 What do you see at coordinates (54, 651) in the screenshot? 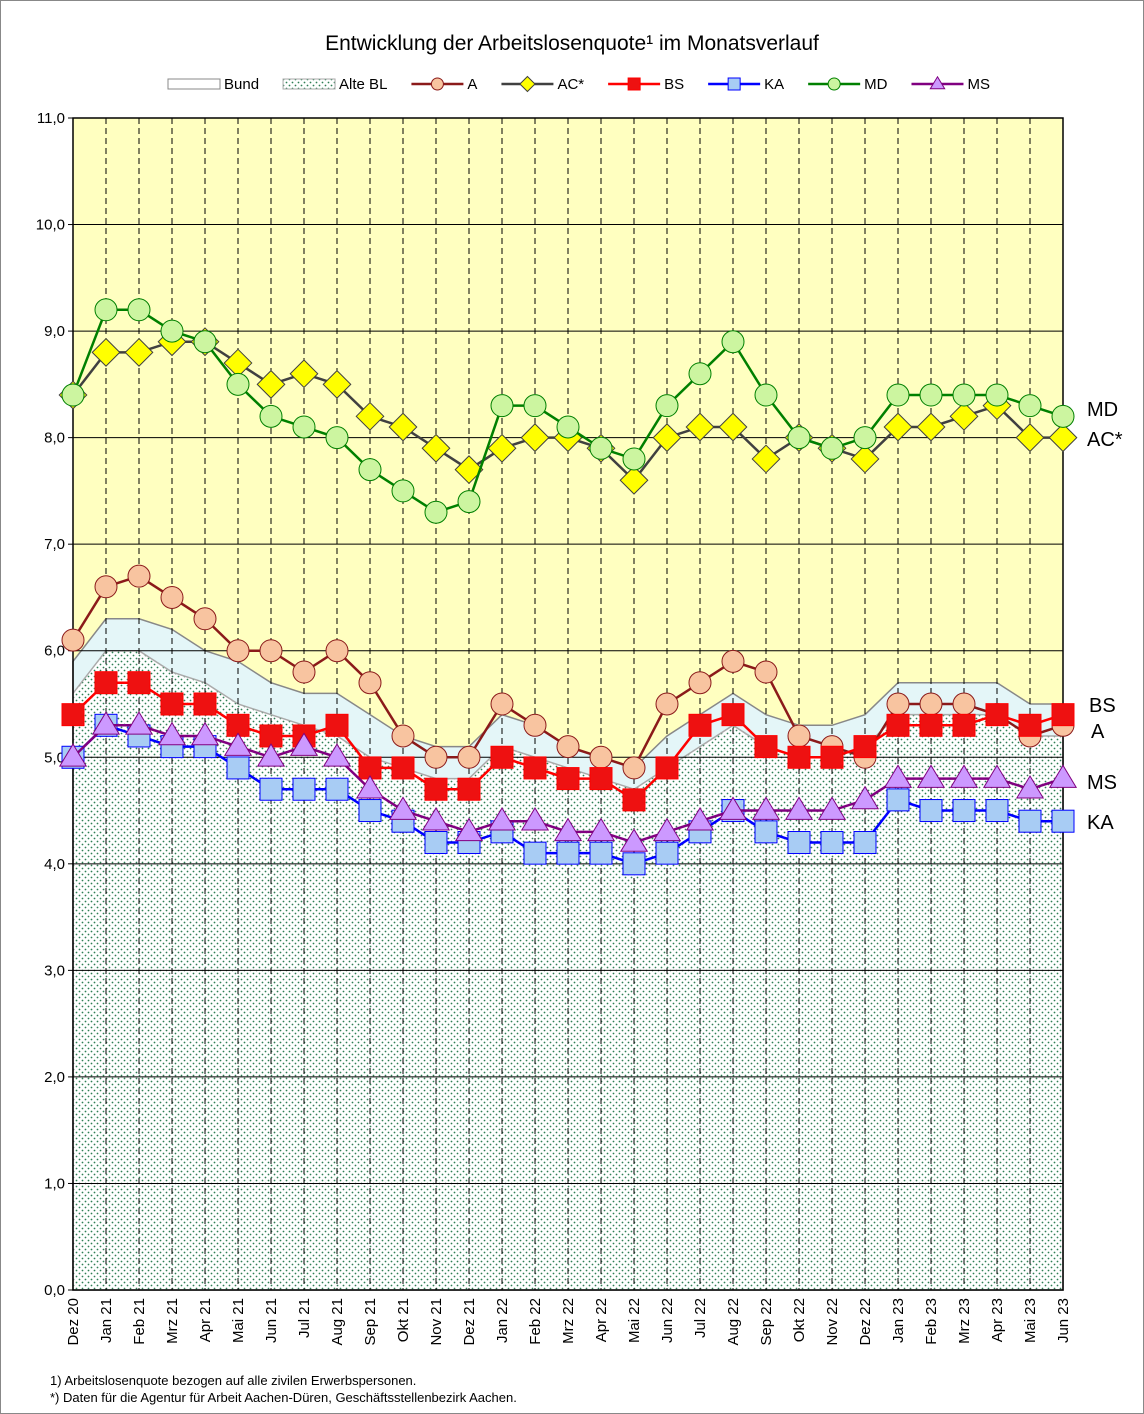
I see `y-tick-label: 6,0` at bounding box center [54, 651].